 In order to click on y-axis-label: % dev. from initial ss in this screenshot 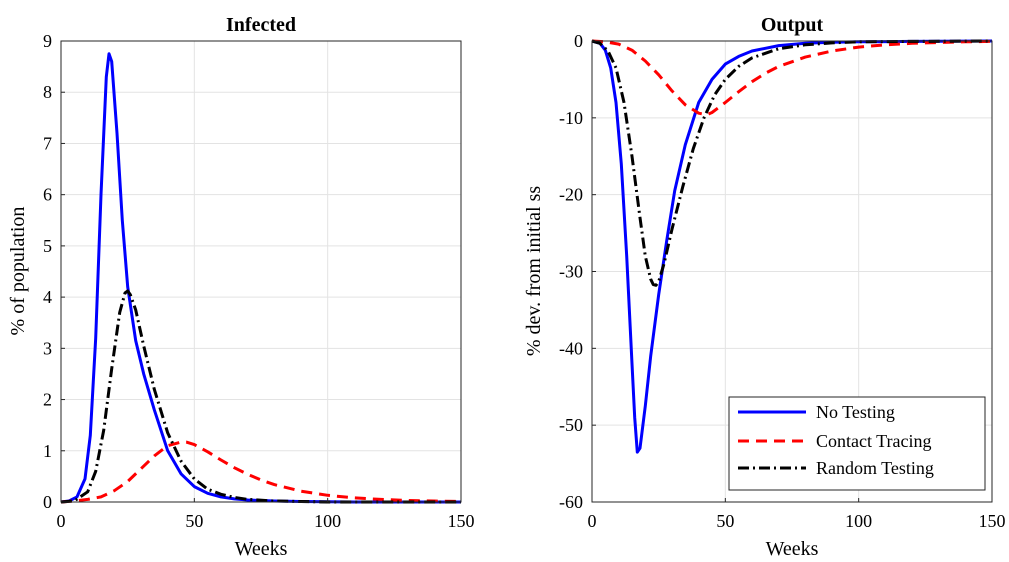, I will do `click(534, 271)`.